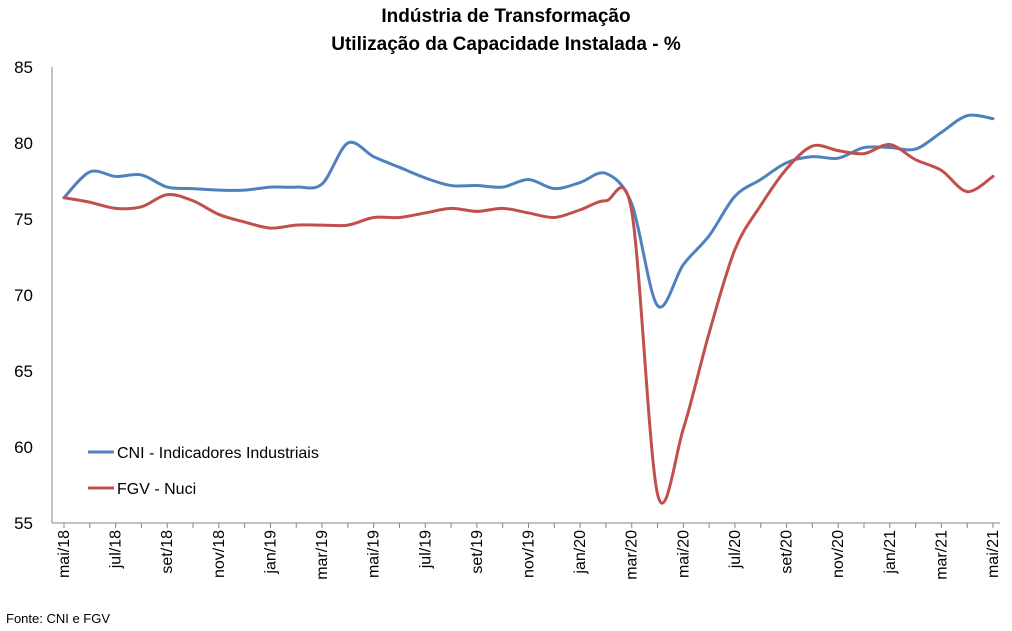 This screenshot has width=1012, height=631. What do you see at coordinates (23, 295) in the screenshot?
I see `y-tick-label: 70` at bounding box center [23, 295].